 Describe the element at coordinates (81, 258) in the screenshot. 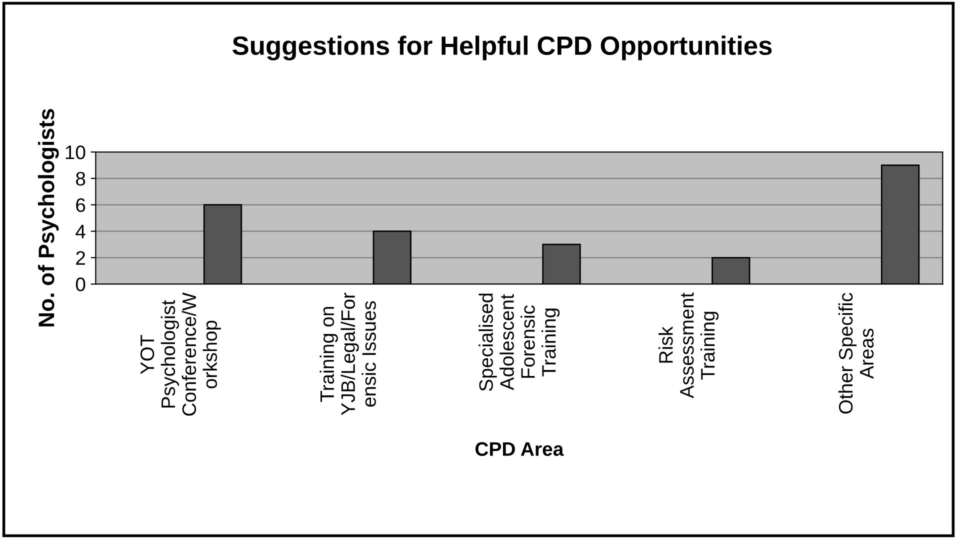

I see `y-tick-label: 2` at that location.